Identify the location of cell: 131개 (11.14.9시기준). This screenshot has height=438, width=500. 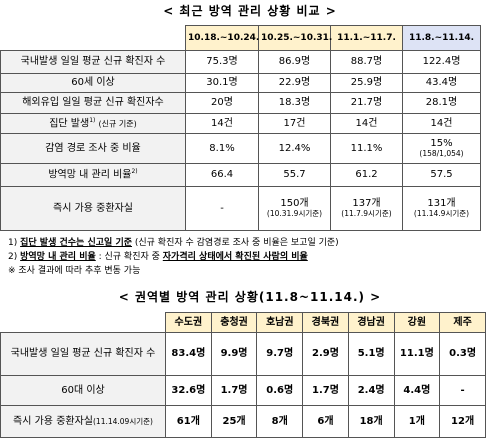
(441, 208).